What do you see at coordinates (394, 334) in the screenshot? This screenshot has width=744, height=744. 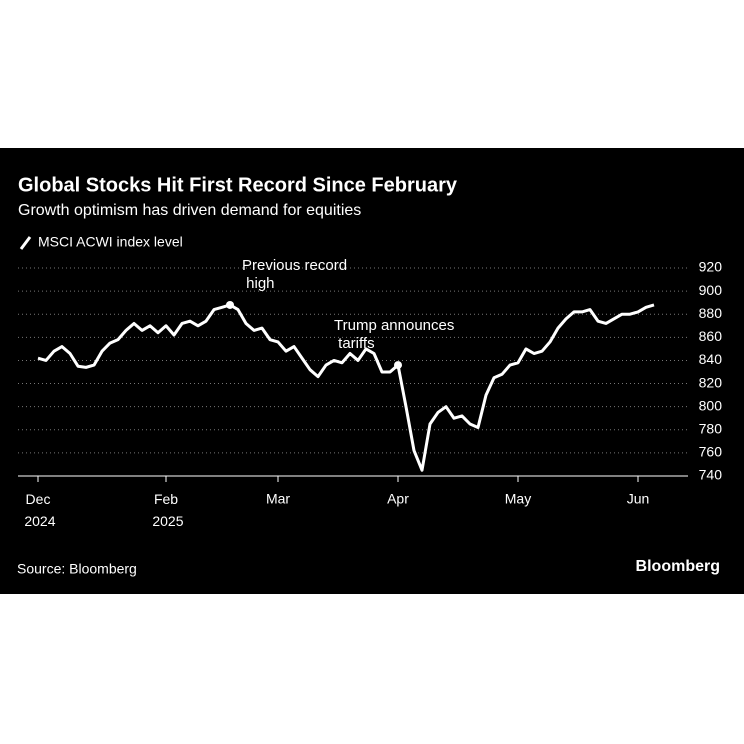 I see `annotation: Trump announces tariffs` at bounding box center [394, 334].